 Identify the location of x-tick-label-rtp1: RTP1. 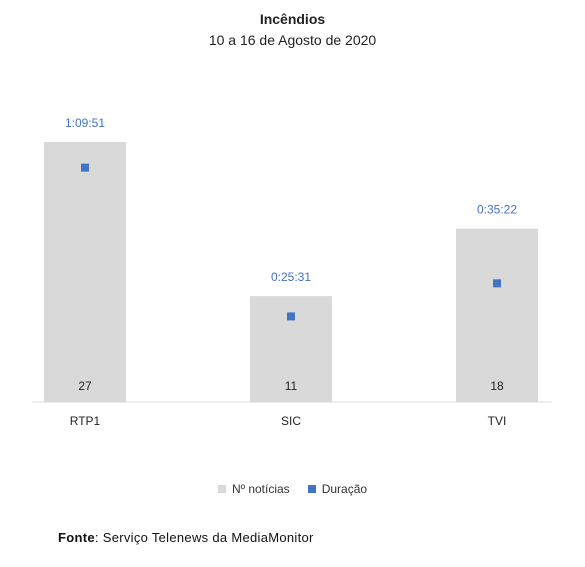
(85, 421).